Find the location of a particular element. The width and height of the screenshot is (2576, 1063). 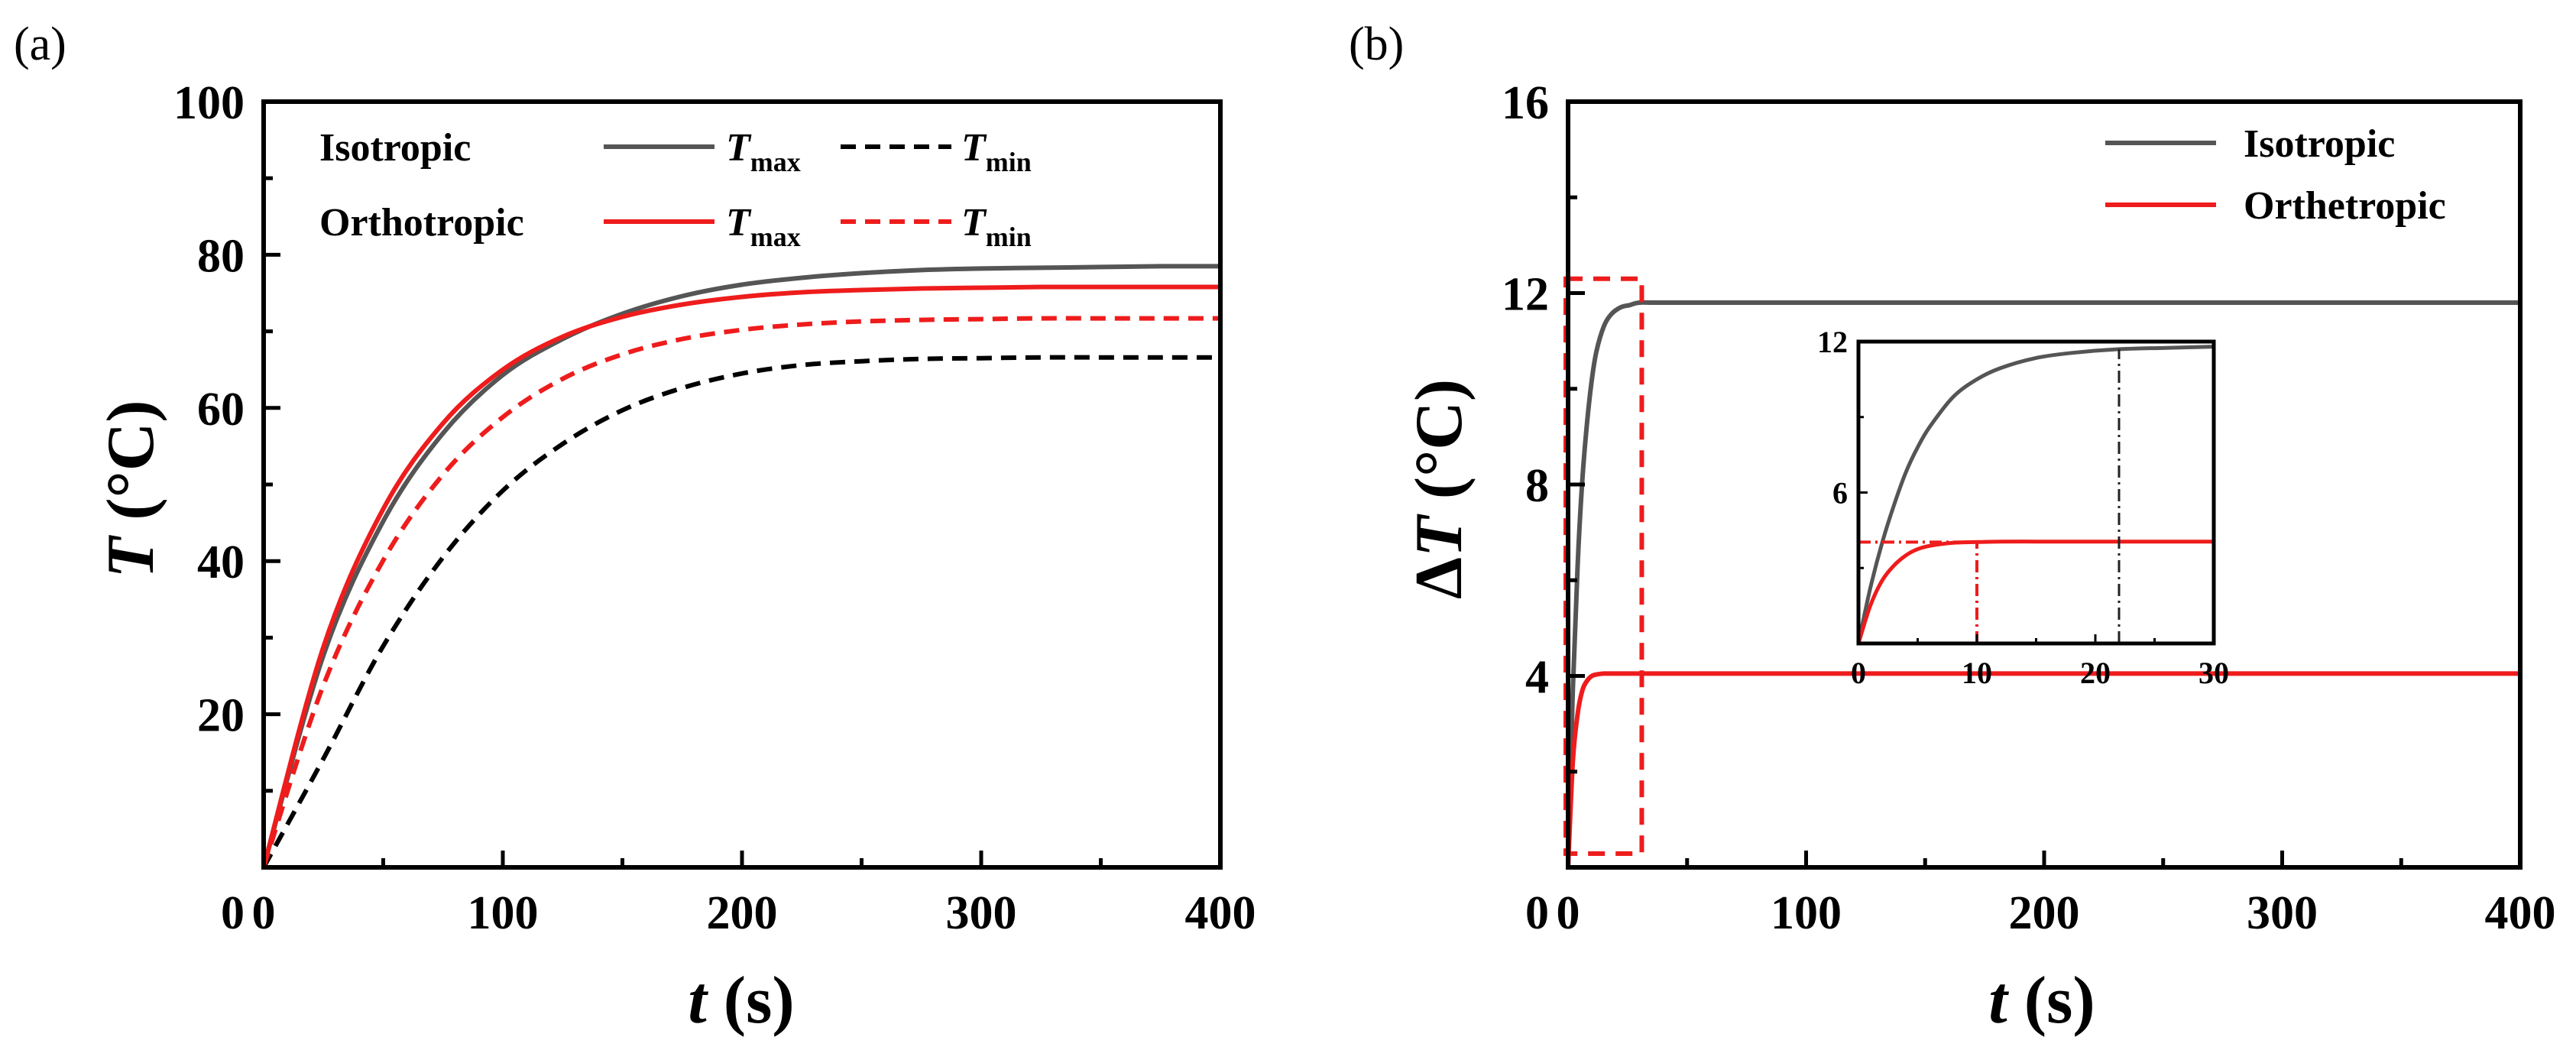

legend-orth-tmax: Tmax is located at coordinates (763, 226).